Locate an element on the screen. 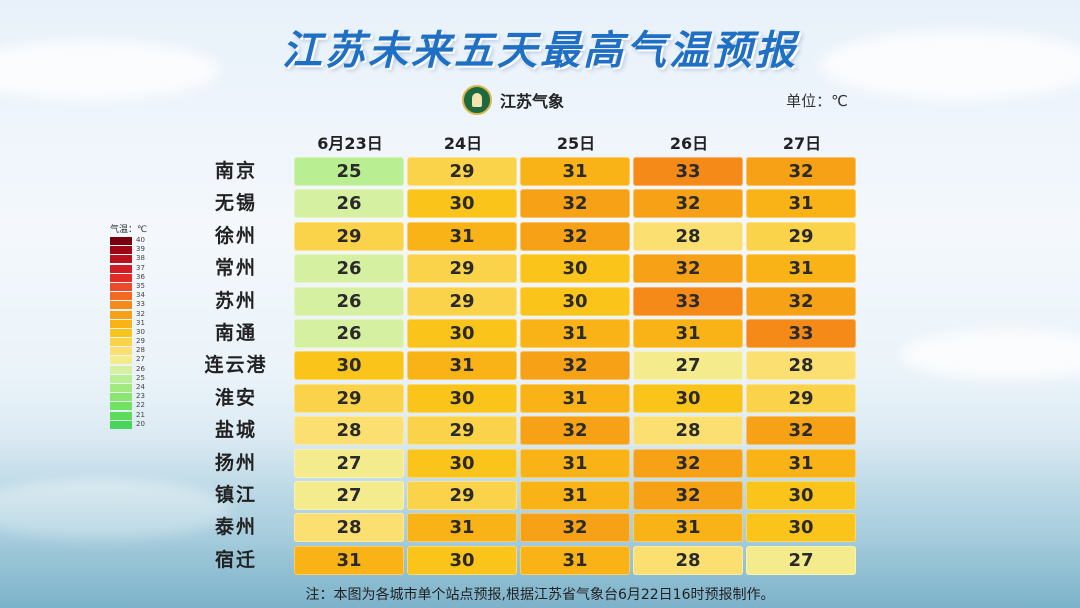  legend-swatch: 30 is located at coordinates (127, 332).